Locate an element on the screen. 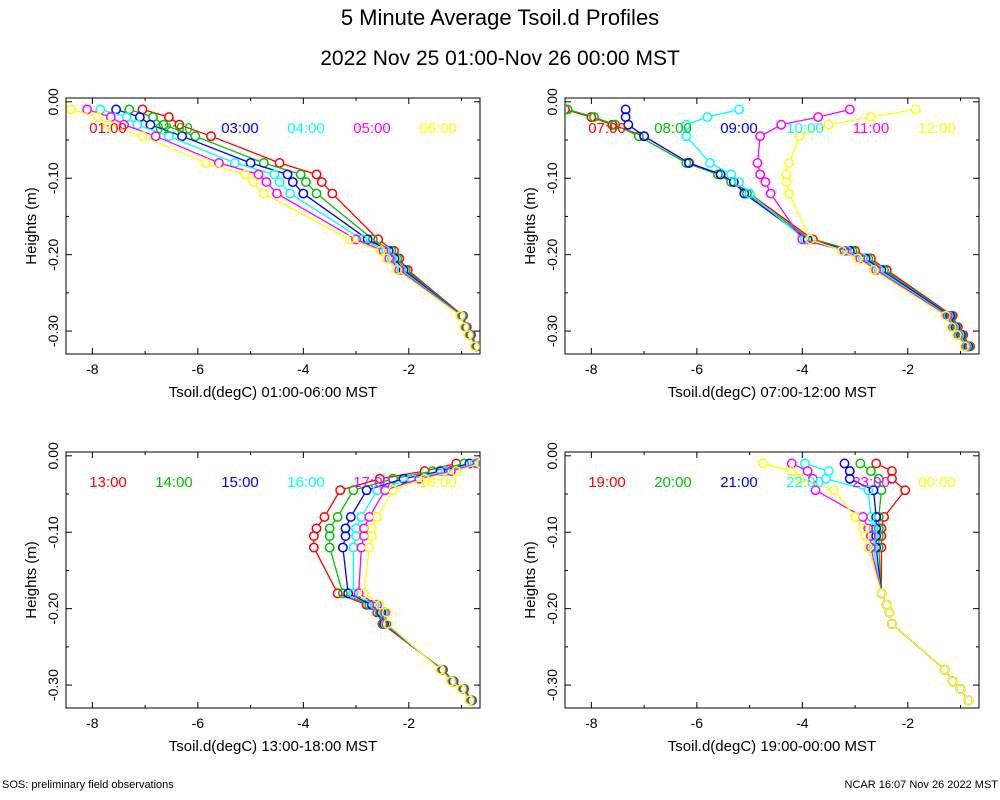 Image resolution: width=1000 pixels, height=800 pixels. series-02:00 is located at coordinates (302, 228).